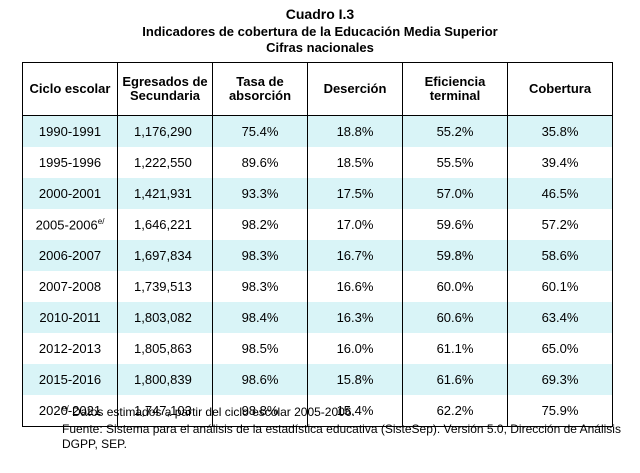 This screenshot has width=640, height=473. I want to click on cell-value: 16.6%, so click(355, 286).